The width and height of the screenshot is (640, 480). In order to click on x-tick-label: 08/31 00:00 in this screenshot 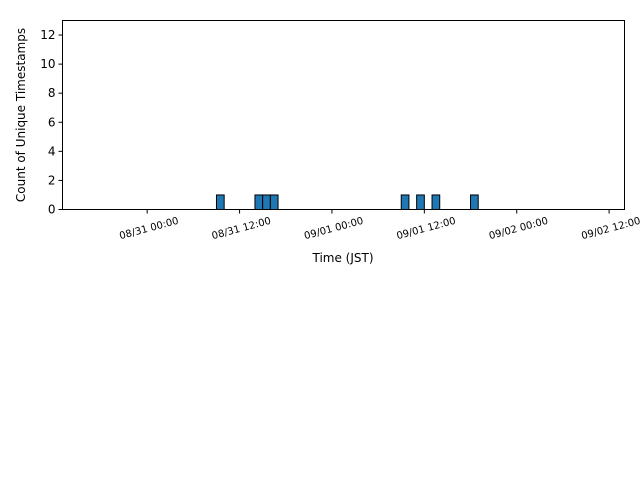, I will do `click(149, 229)`.